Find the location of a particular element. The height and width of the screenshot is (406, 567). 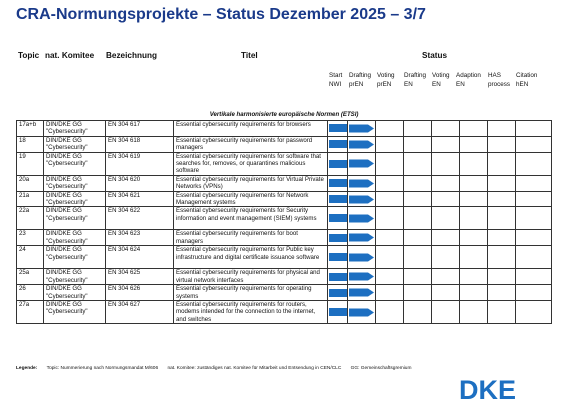

cell-designation: EN 304 617 is located at coordinates (139, 128).